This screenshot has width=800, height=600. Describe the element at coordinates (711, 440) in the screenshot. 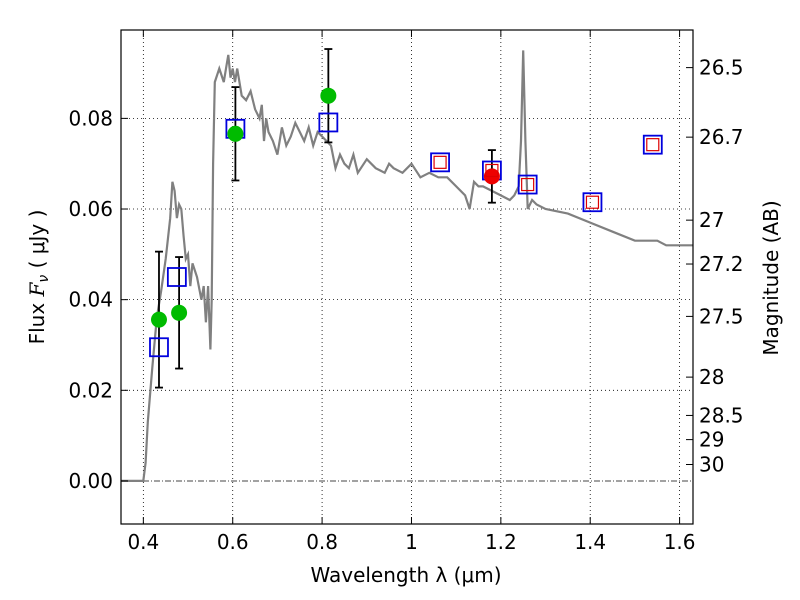

I see `magnitude-tick-label: 29` at that location.